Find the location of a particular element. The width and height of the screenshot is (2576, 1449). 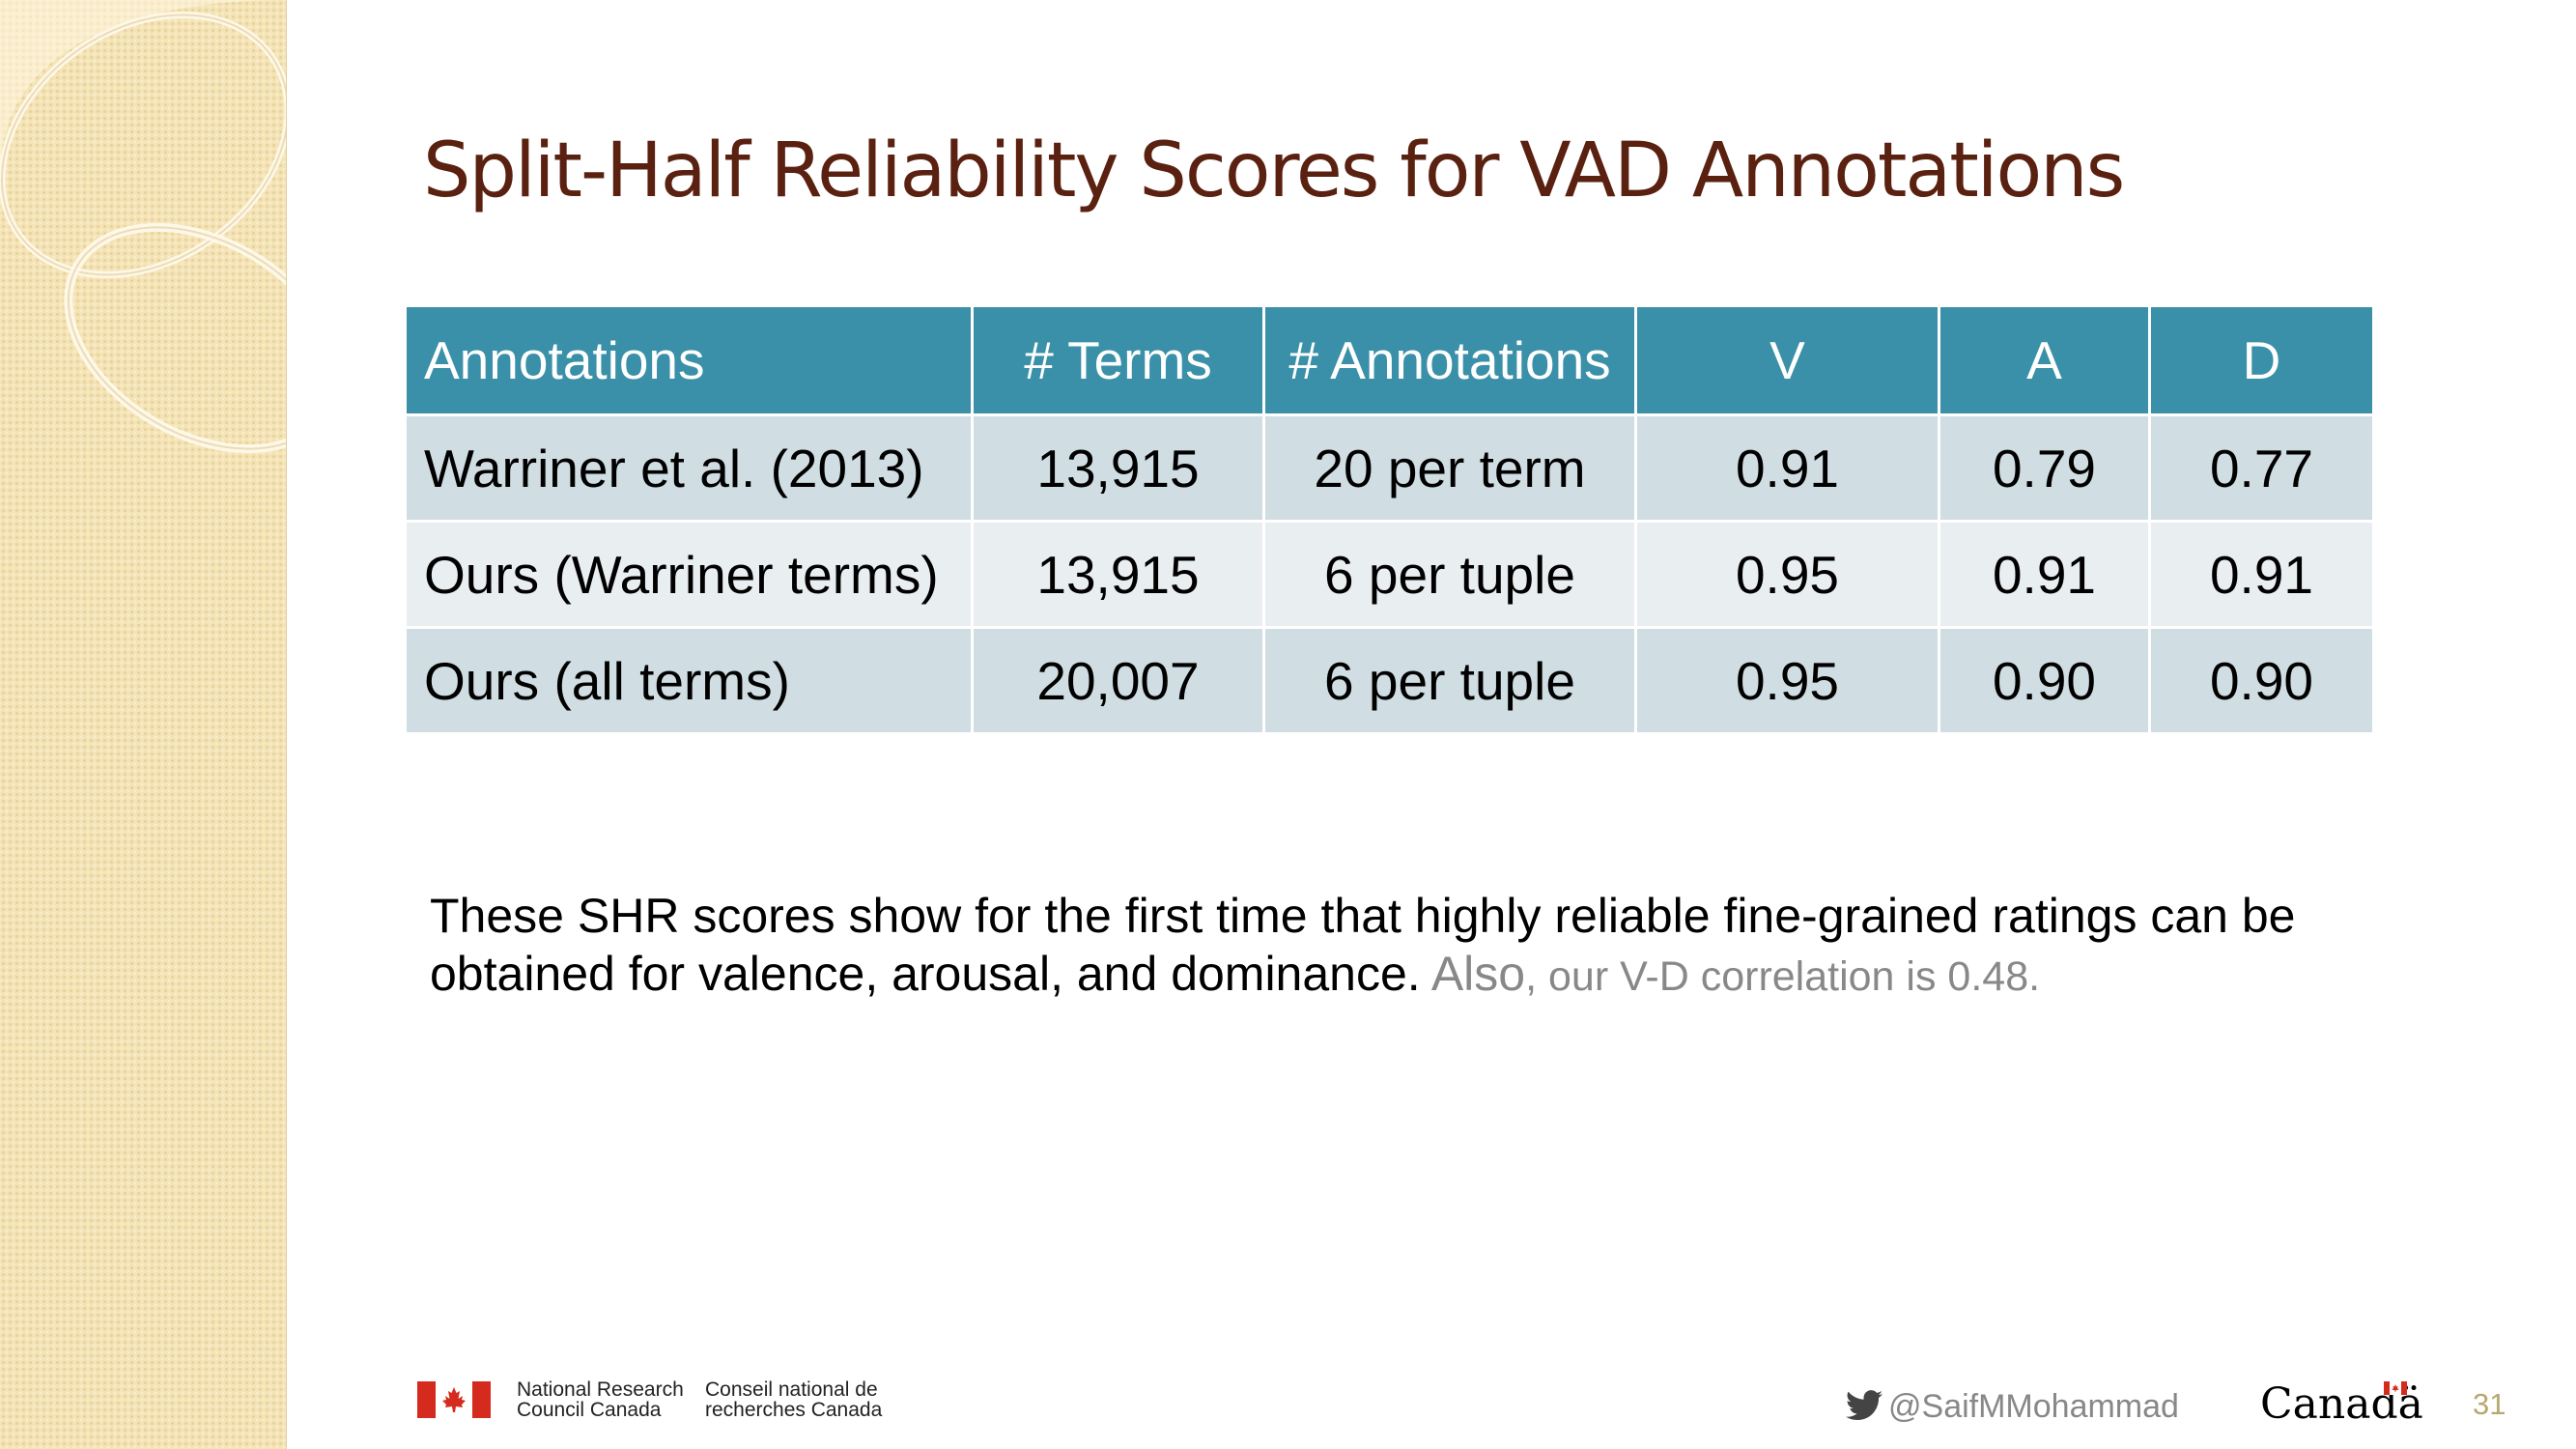

note-also-text: Also is located at coordinates (1478, 974).